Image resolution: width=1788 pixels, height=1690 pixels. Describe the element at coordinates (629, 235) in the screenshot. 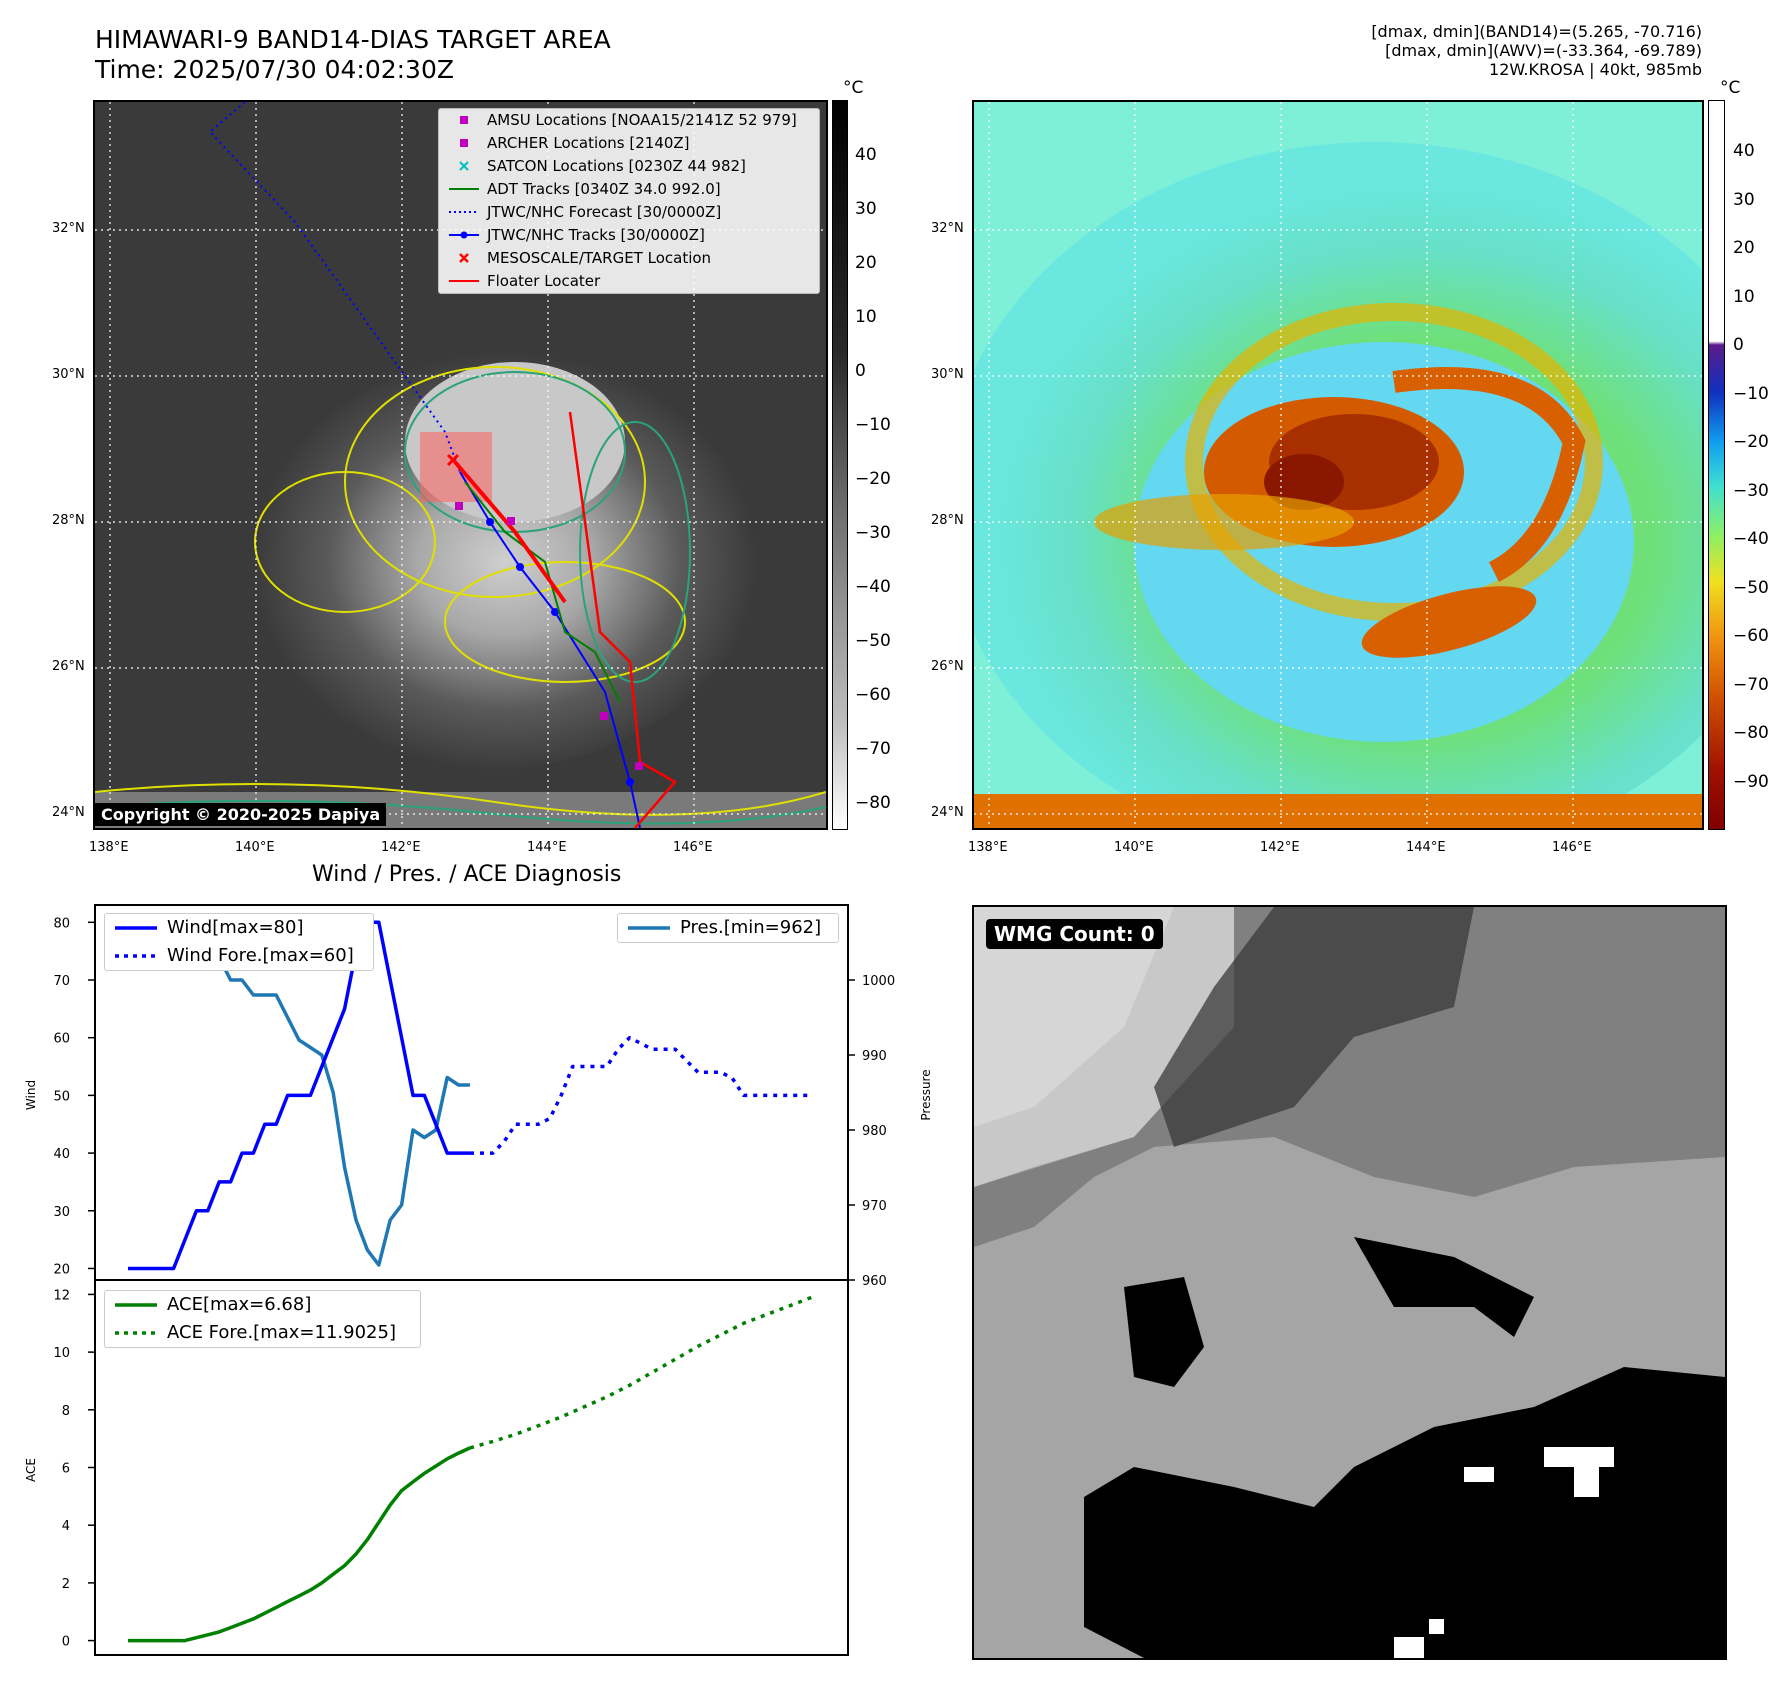

I see `legend-item-tracks: JTWC/NHC Tracks [30/0000Z]` at that location.